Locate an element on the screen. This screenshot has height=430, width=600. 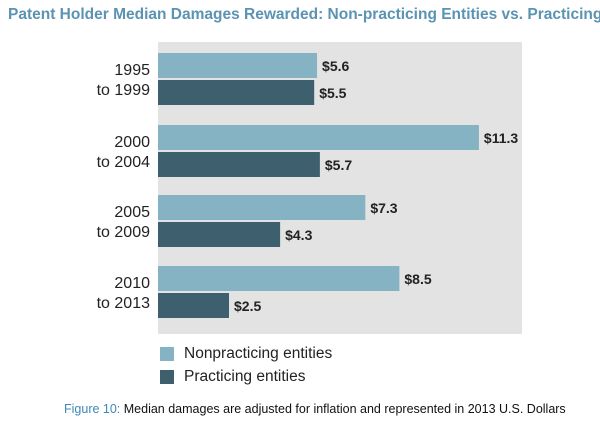
bar-value-label: $5.6 is located at coordinates (335, 66).